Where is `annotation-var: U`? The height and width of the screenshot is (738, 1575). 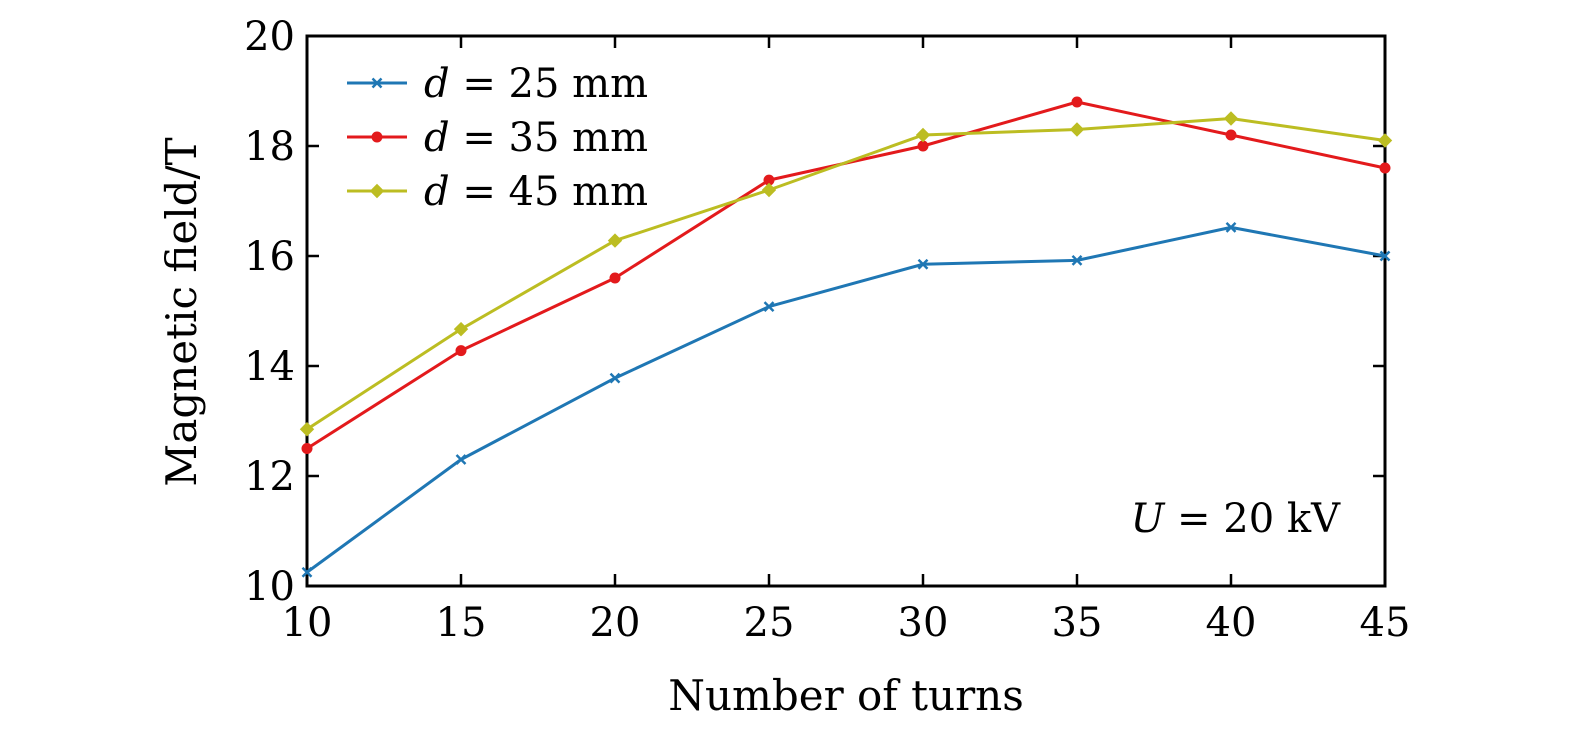 annotation-var: U is located at coordinates (1148, 519).